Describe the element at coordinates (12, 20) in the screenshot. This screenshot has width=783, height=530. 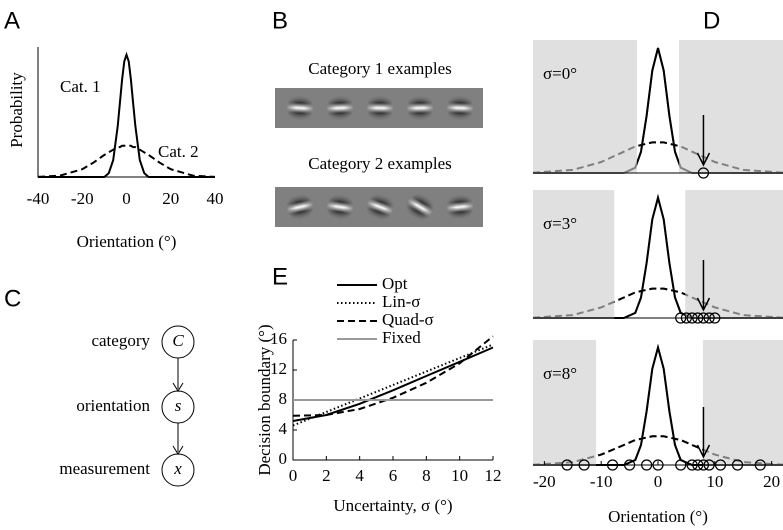
I see `panel-label: A` at that location.